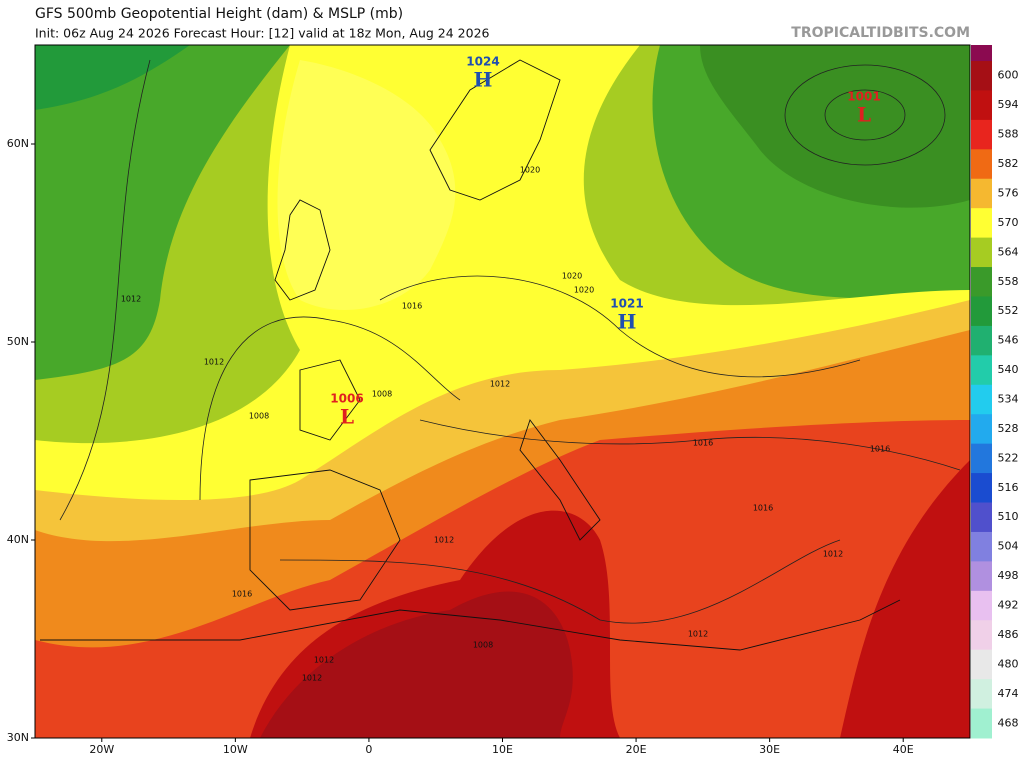  I want to click on colorbar-cap, so click(981, 53).